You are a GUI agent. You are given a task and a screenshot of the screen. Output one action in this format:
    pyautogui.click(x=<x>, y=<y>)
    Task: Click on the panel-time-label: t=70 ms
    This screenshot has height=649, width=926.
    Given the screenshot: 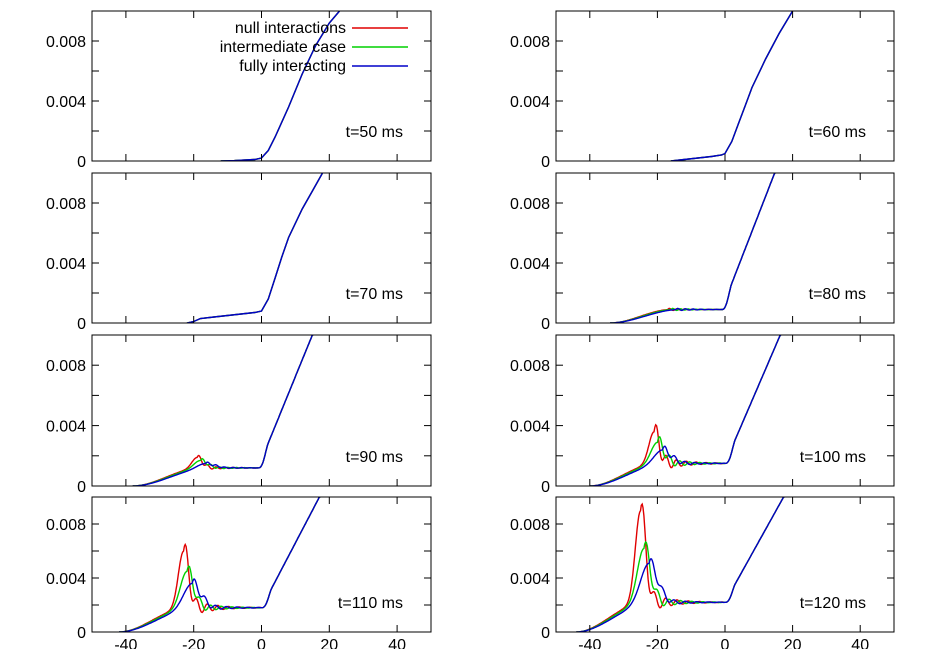 What is the action you would take?
    pyautogui.click(x=374, y=294)
    